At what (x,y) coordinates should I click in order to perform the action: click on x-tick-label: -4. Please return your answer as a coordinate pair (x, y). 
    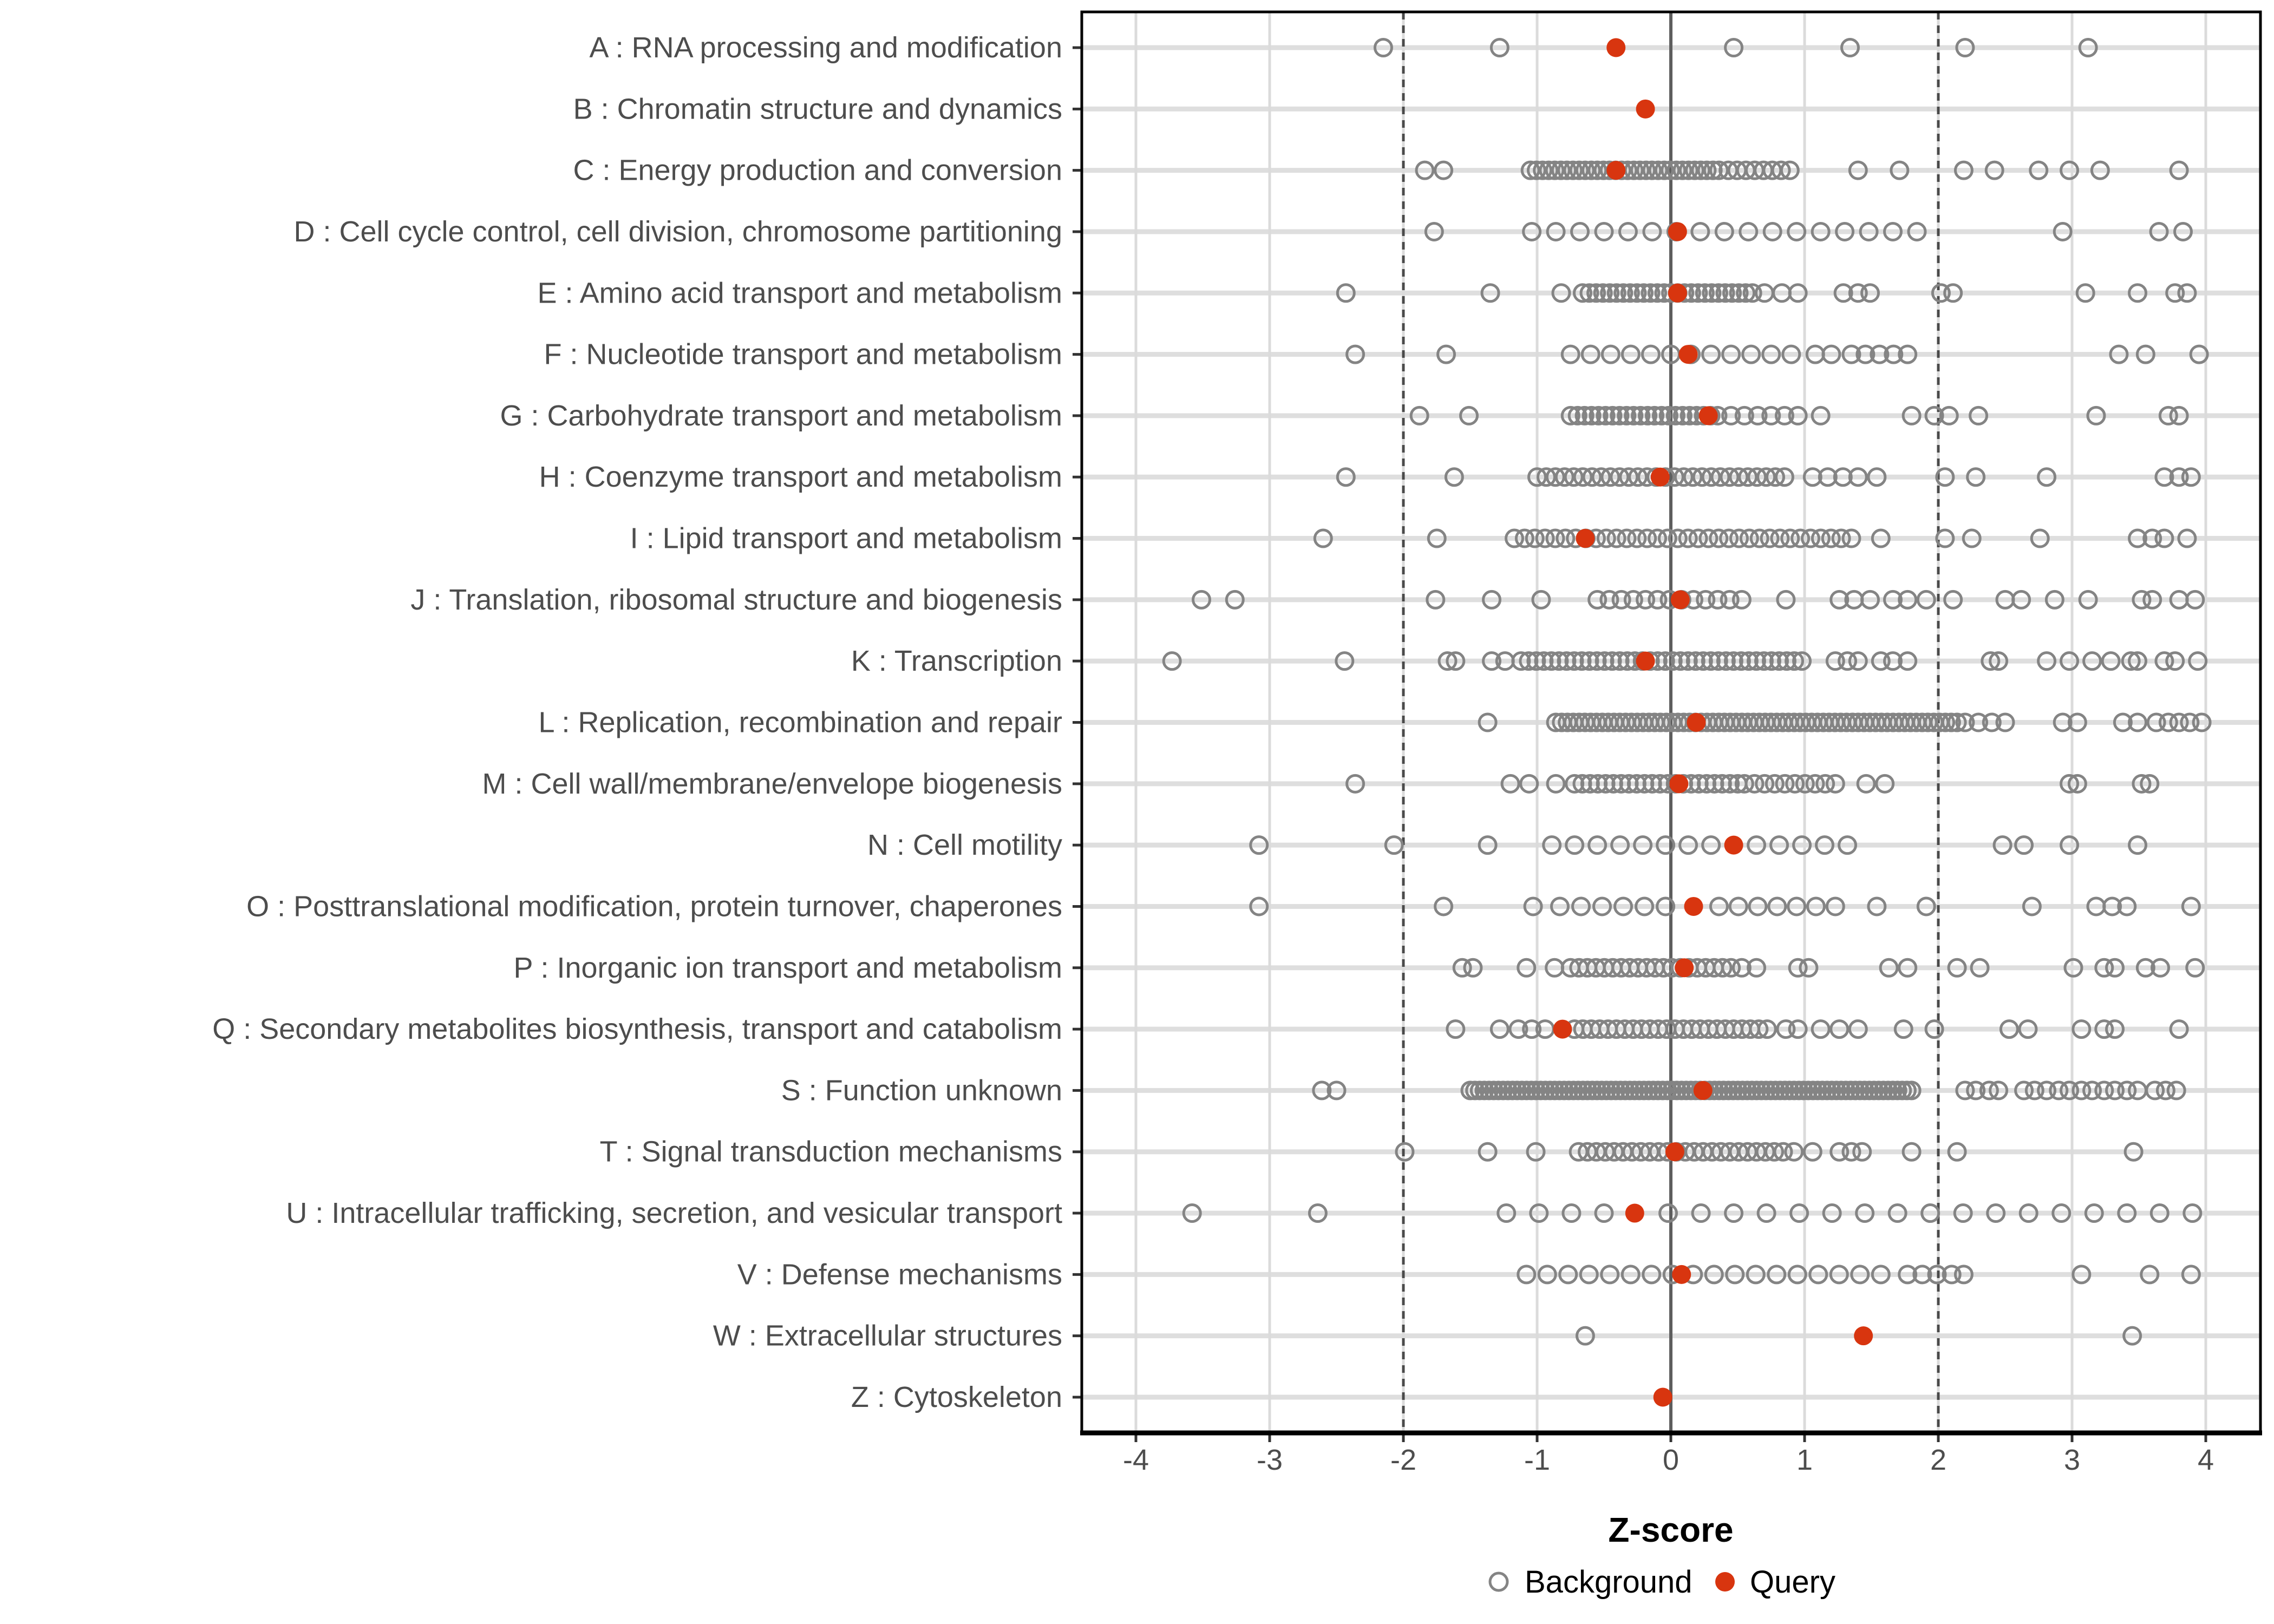
    Looking at the image, I should click on (1136, 1460).